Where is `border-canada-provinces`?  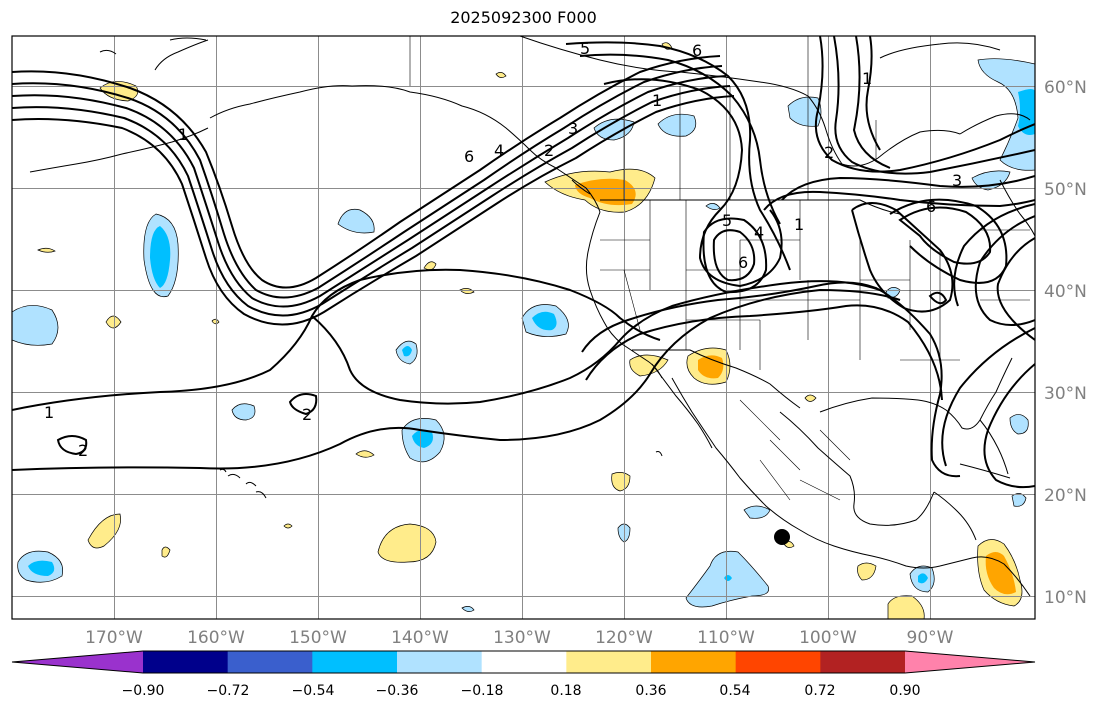 border-canada-provinces is located at coordinates (643, 118).